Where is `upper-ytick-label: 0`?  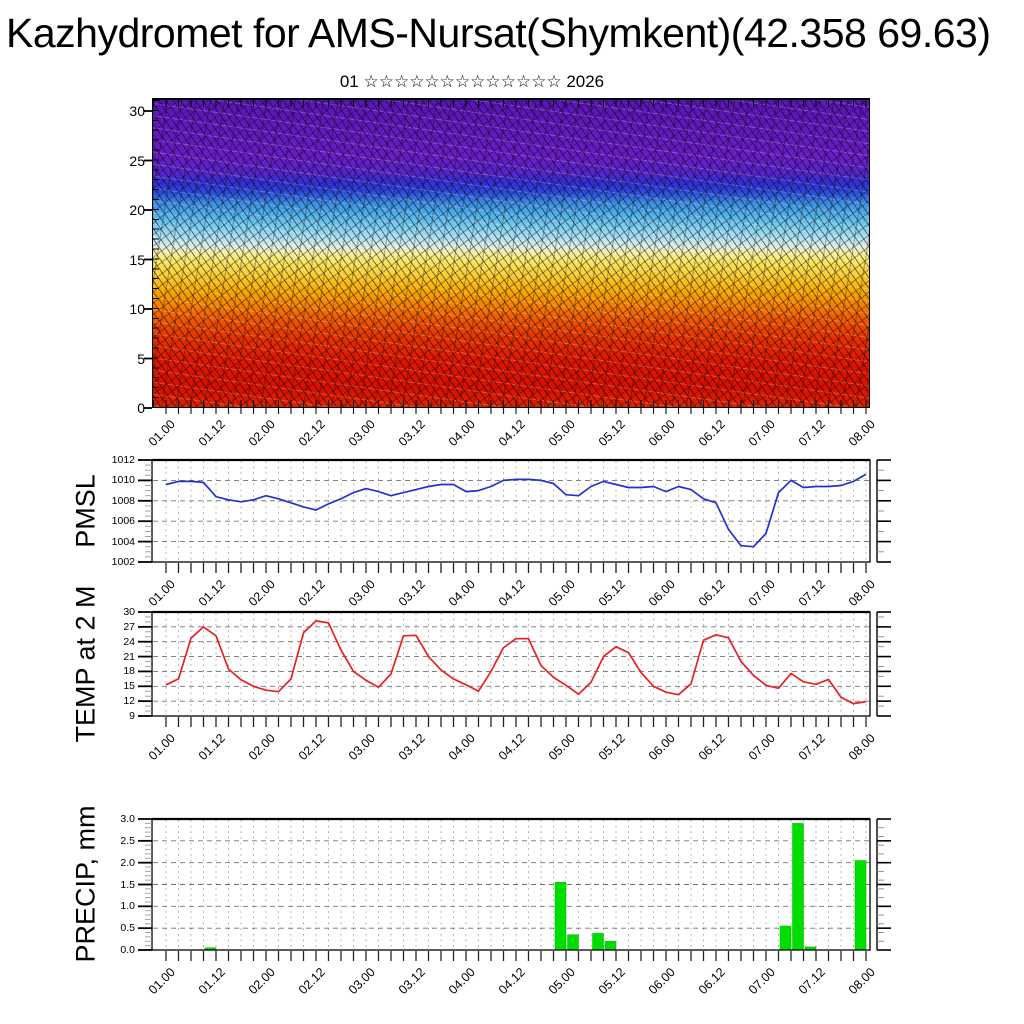 upper-ytick-label: 0 is located at coordinates (141, 408).